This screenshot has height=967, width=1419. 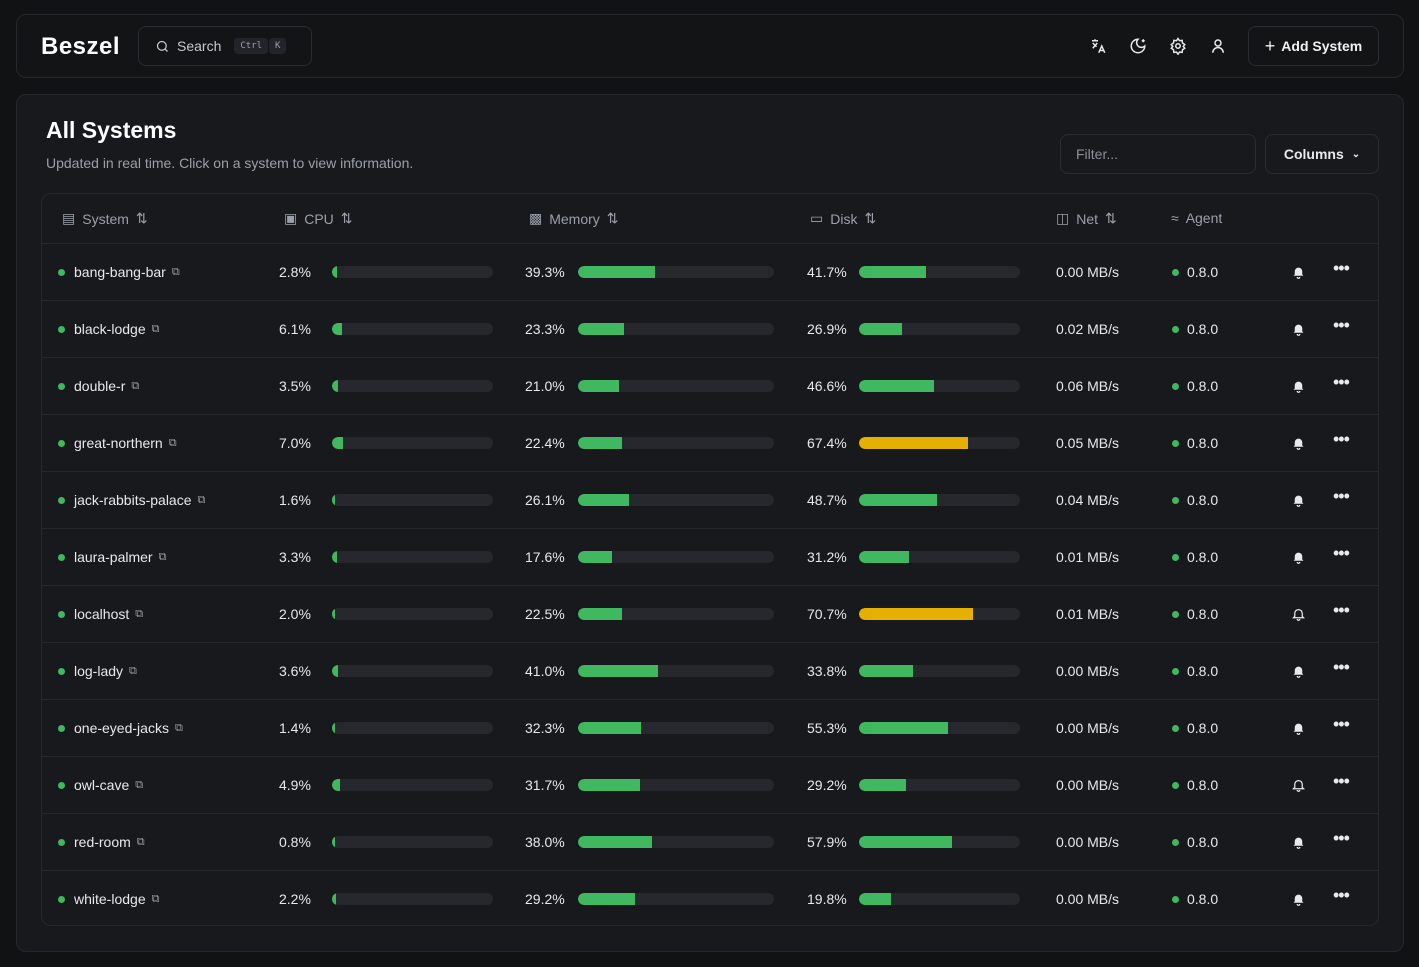 What do you see at coordinates (111, 130) in the screenshot?
I see `page-title: All Systems` at bounding box center [111, 130].